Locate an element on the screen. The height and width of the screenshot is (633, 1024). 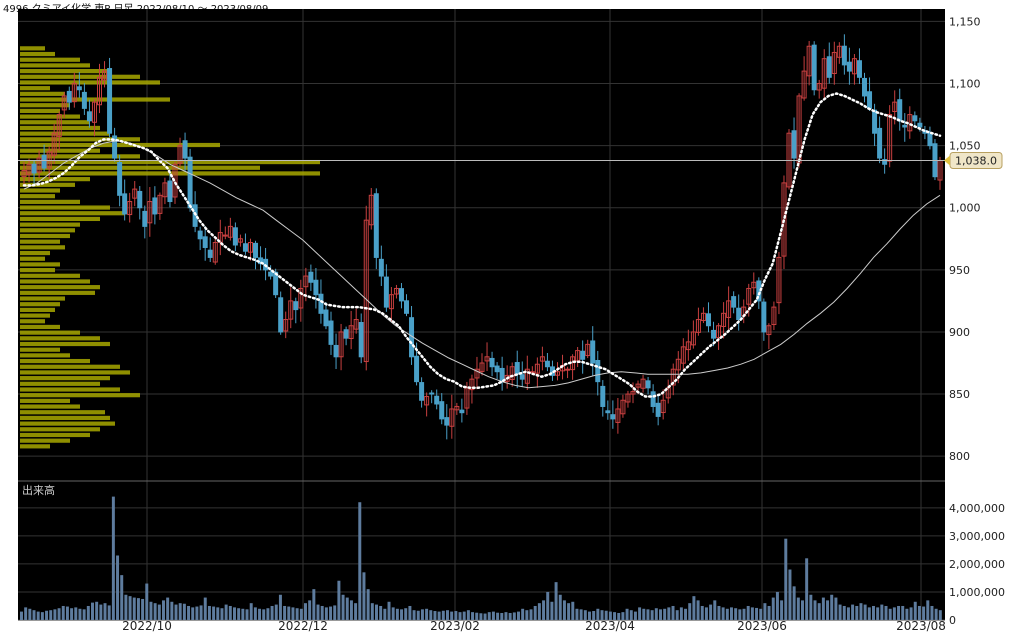
price-tick-label: 1,000 is located at coordinates (965, 208).